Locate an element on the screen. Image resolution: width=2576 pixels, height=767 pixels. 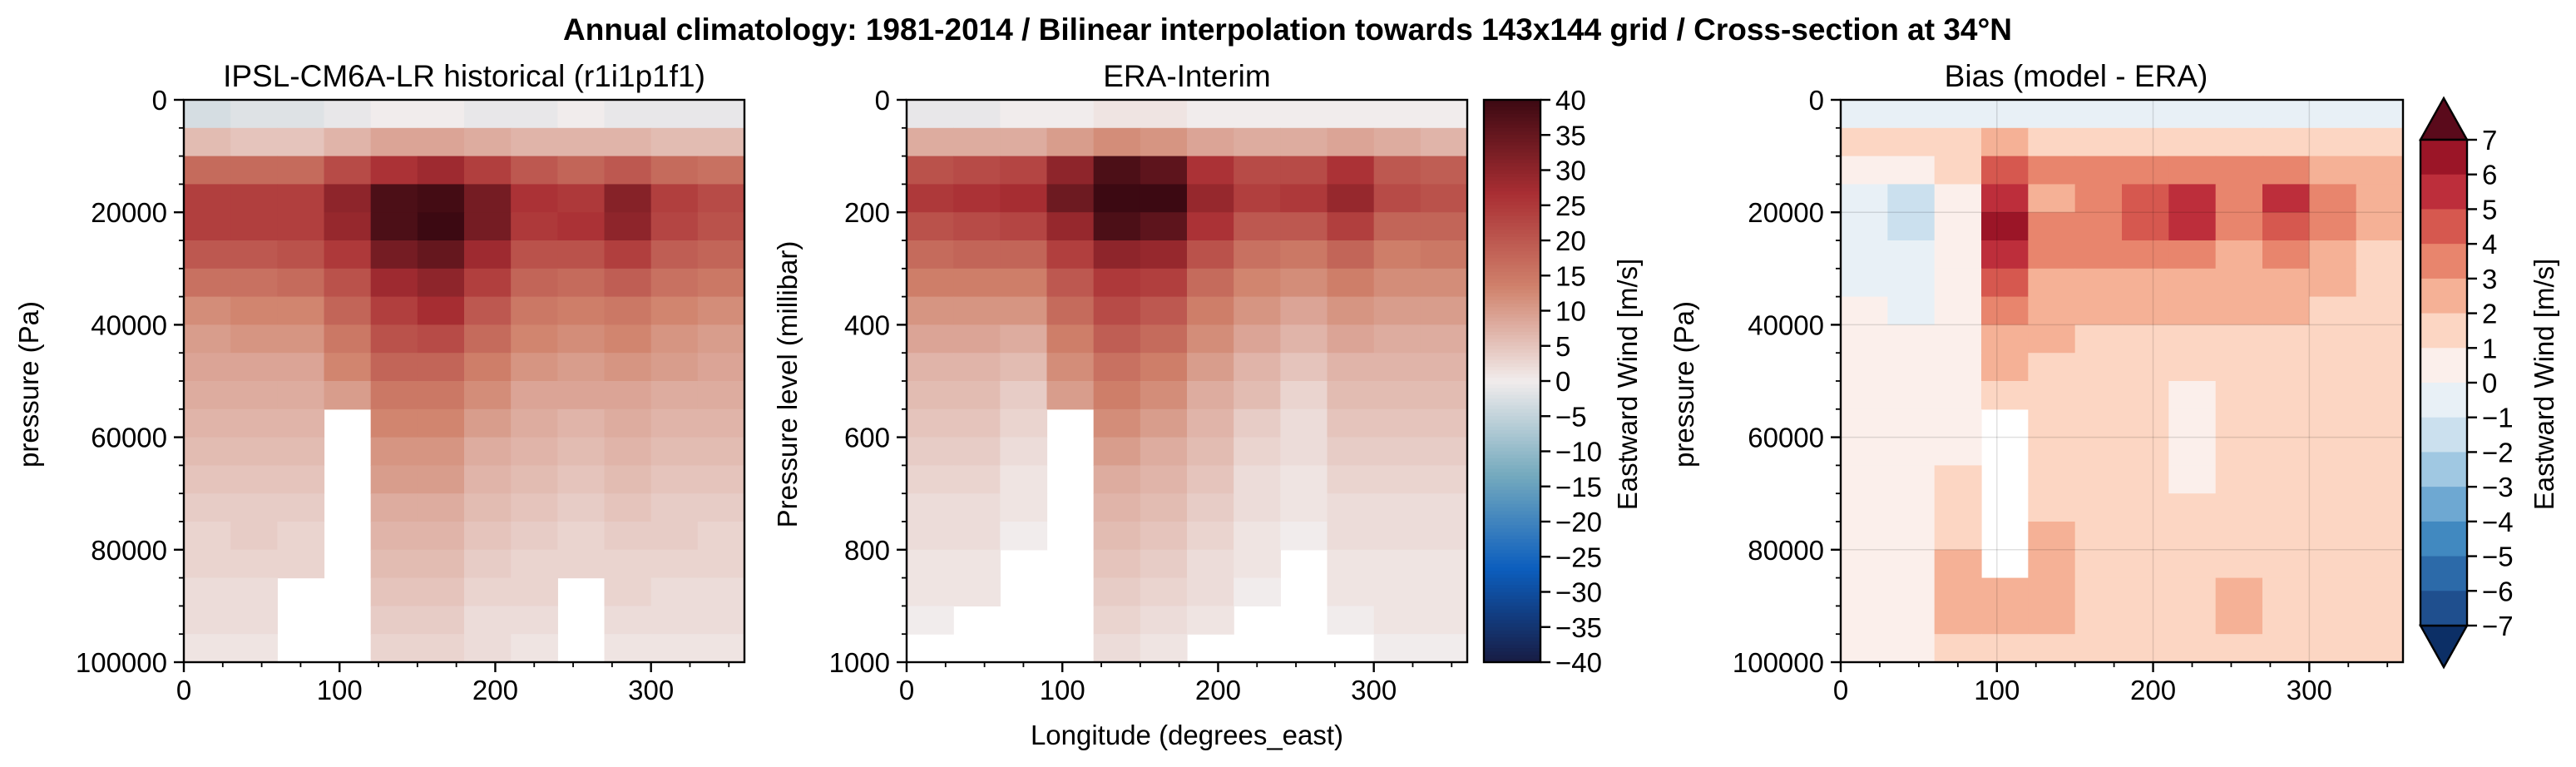
x-tick-label: 300 is located at coordinates (1374, 690).